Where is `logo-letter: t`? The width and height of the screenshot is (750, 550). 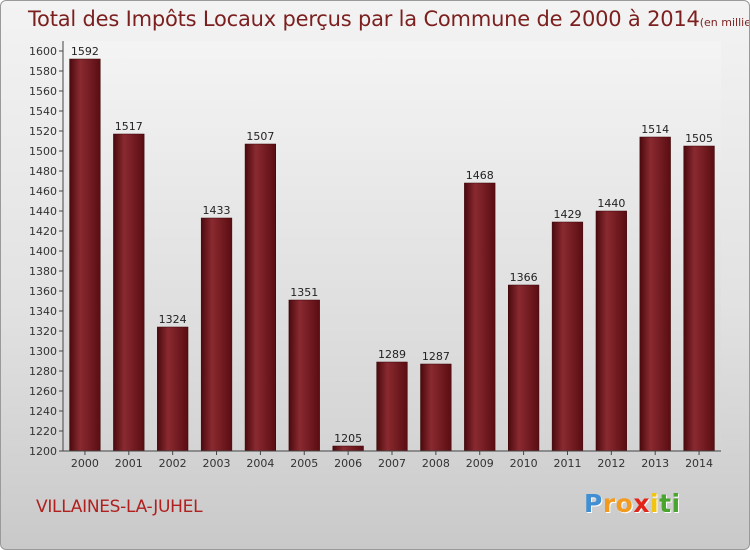
logo-letter: t is located at coordinates (665, 503).